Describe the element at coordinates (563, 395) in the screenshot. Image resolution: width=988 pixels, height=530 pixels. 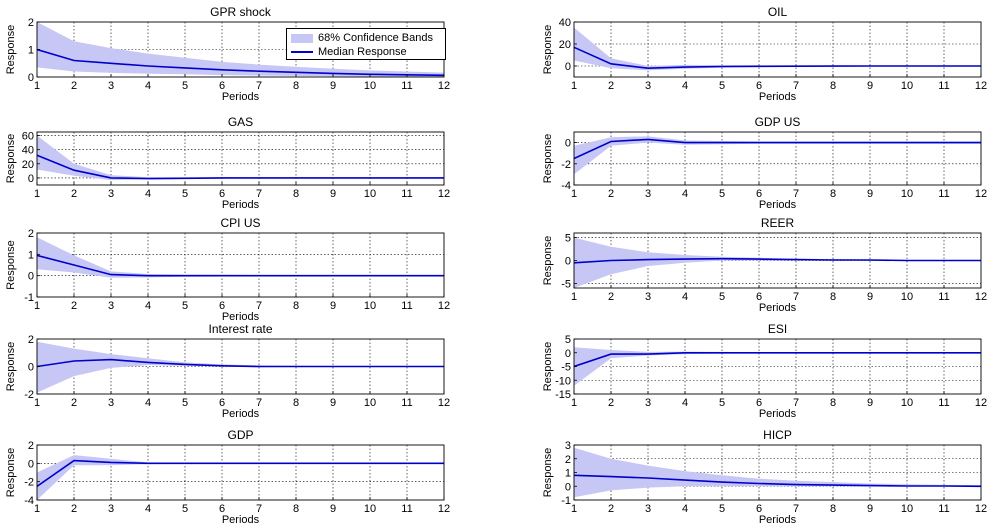
I see `y-tick-label: -15` at that location.